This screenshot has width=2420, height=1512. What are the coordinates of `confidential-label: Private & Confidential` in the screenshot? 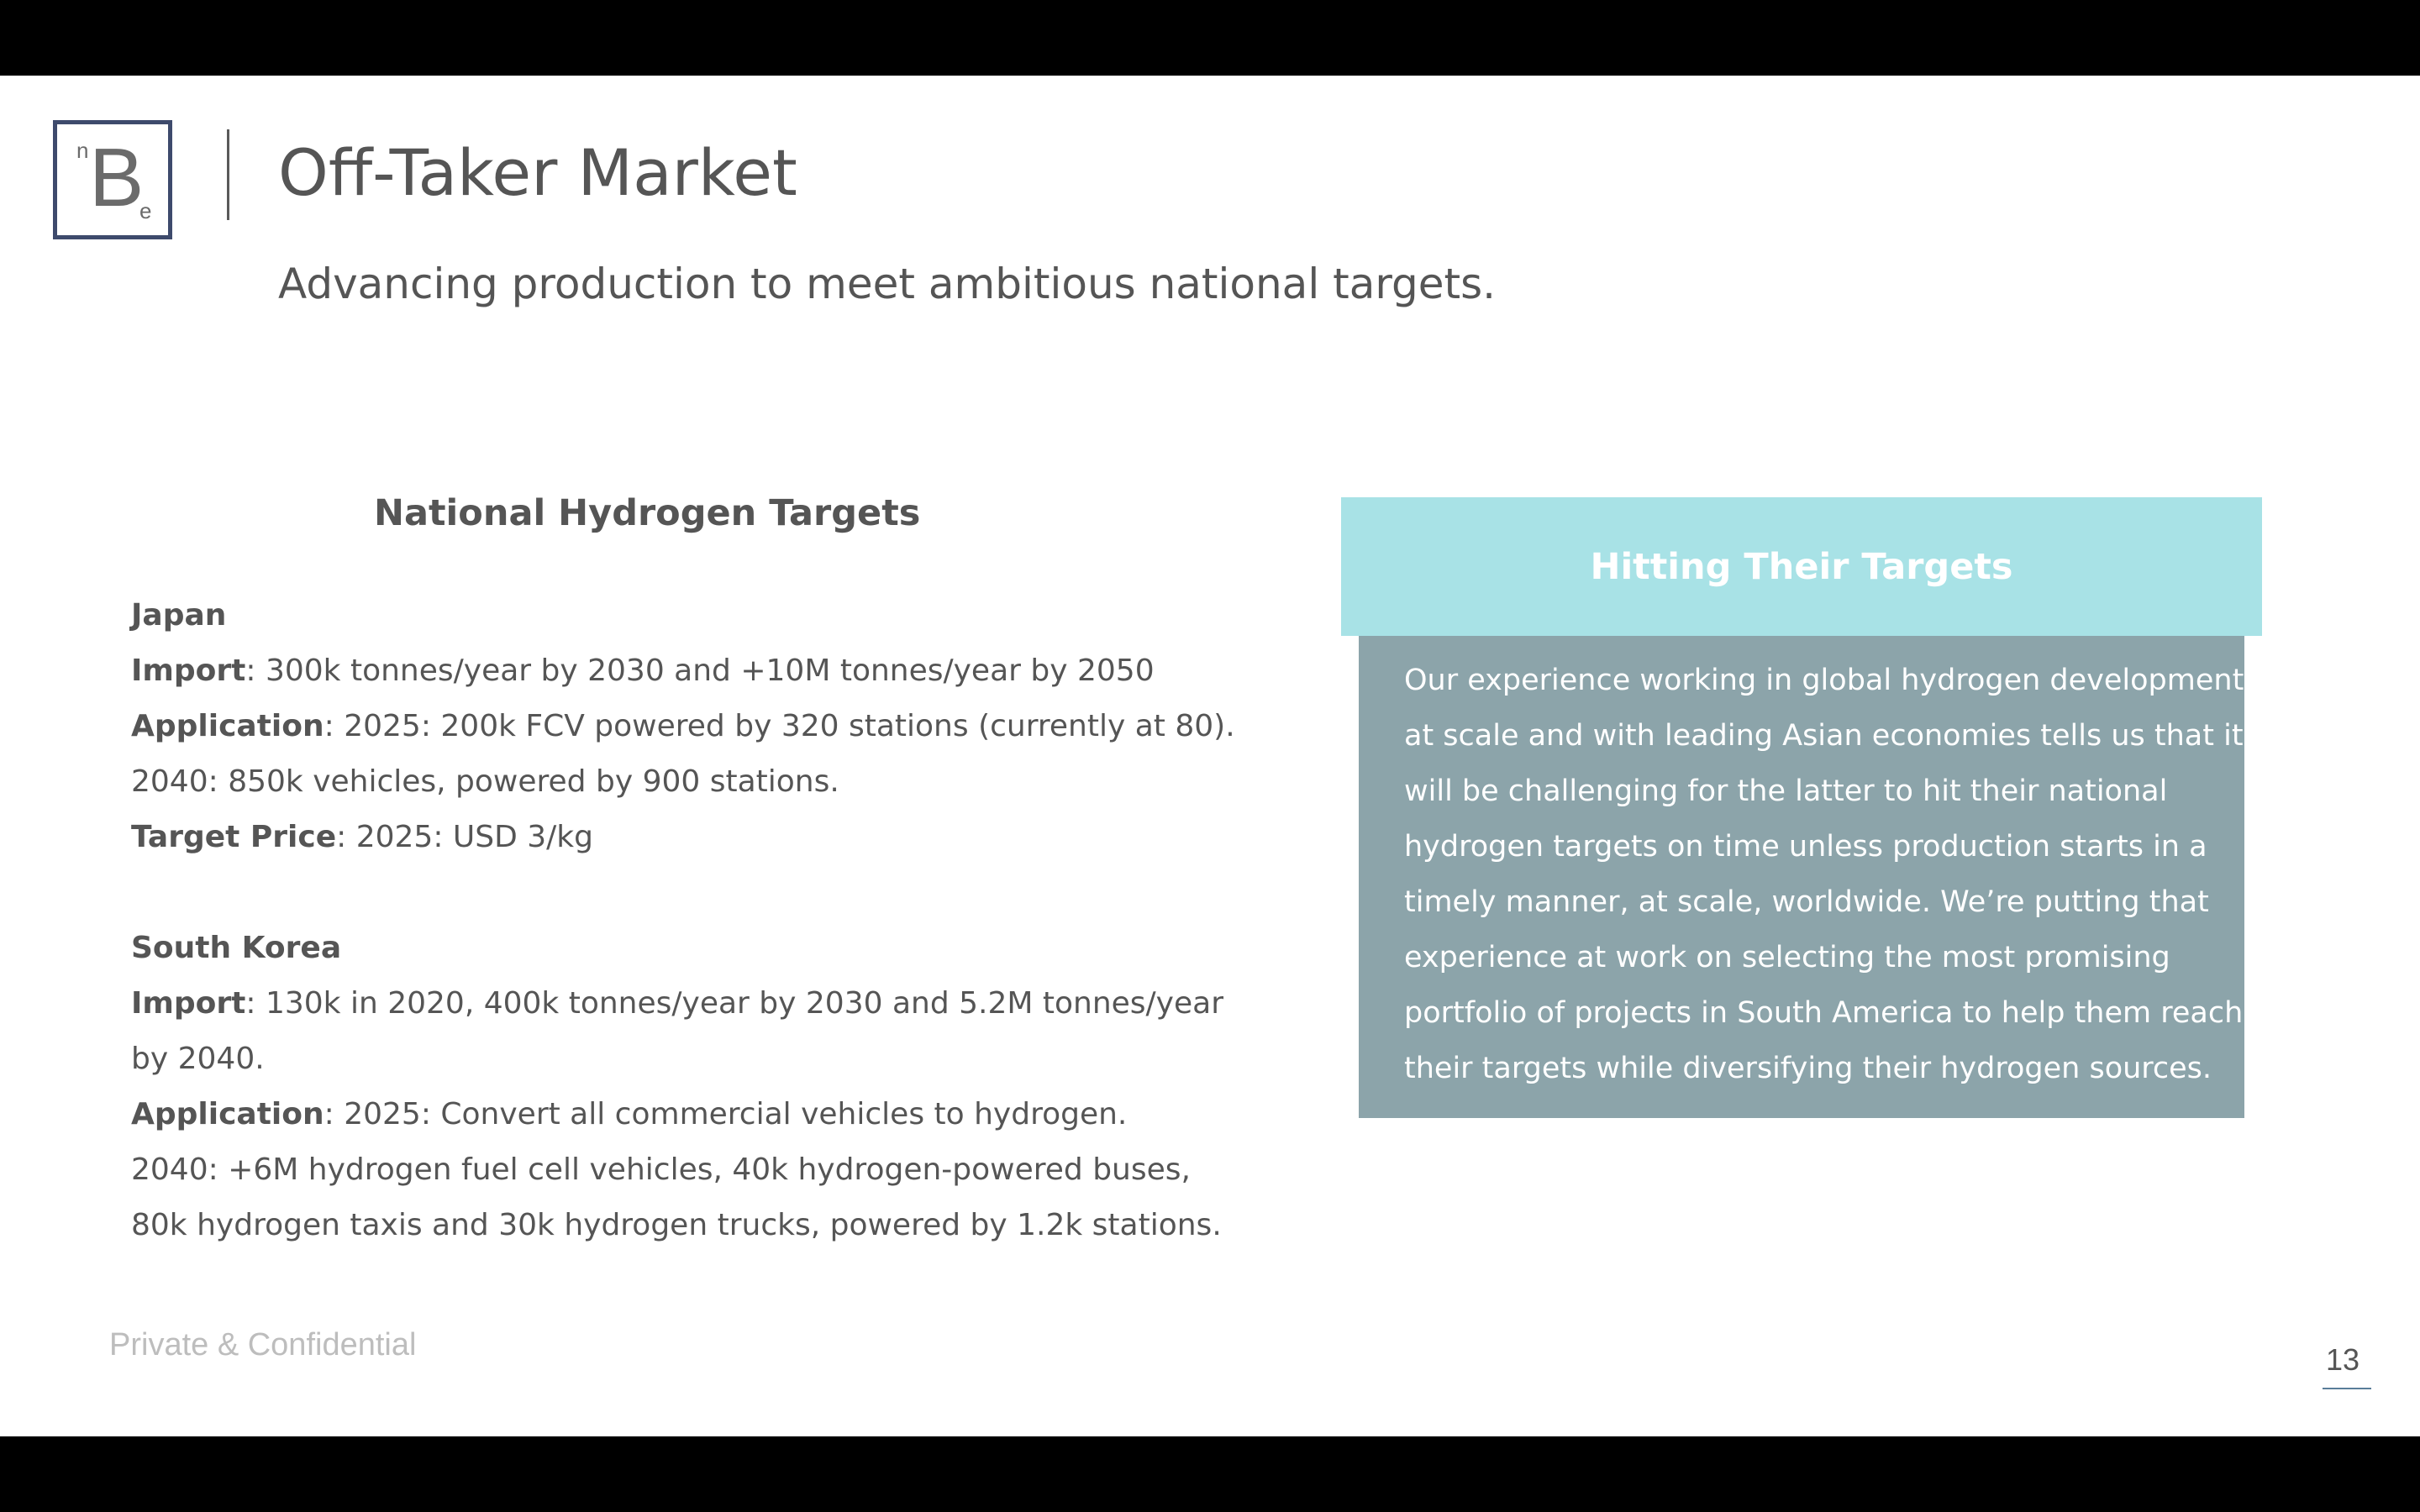 It's located at (263, 1344).